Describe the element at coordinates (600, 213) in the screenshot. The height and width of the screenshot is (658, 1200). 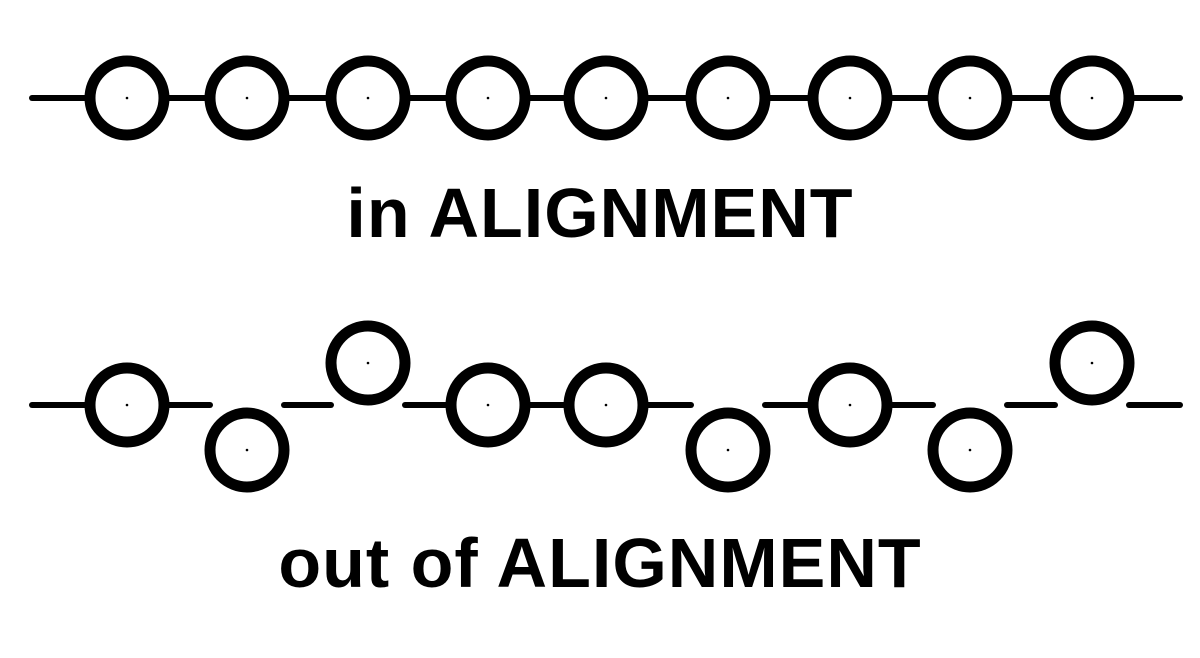
I see `aligned-caption: in ALIGNMENT` at that location.